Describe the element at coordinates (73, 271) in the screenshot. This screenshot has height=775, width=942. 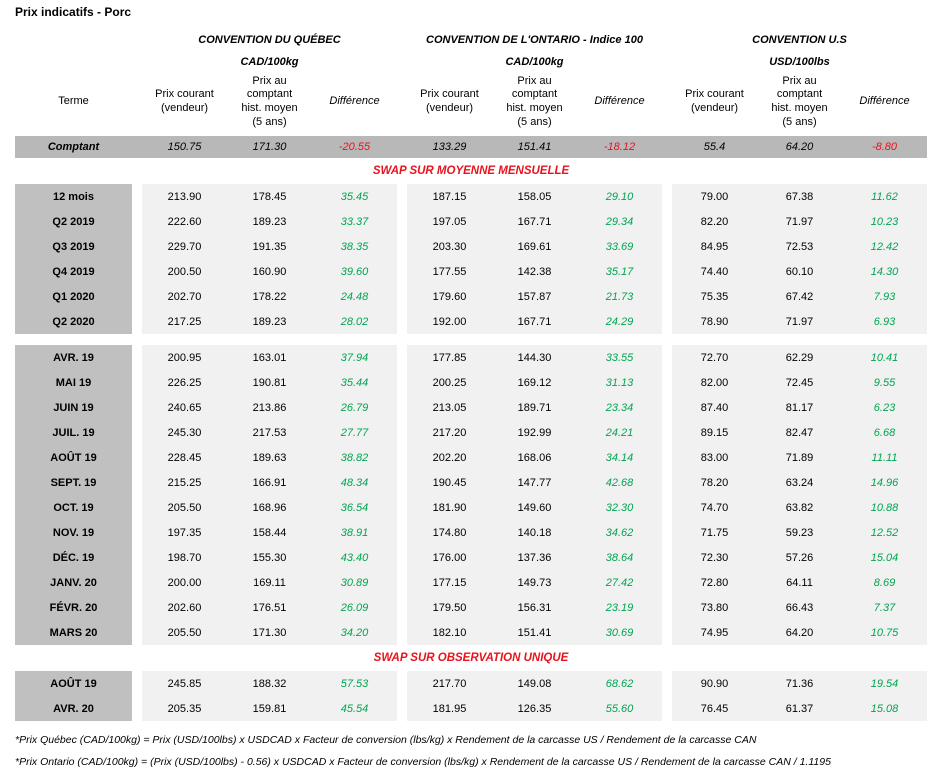
I see `term-cell: Q4 2019` at that location.